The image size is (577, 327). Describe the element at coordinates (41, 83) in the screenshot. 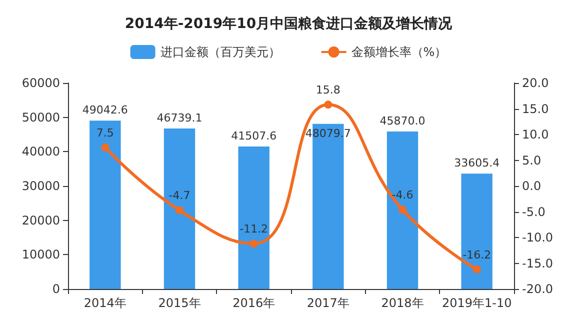

I see `y-tick-label: 60000` at that location.